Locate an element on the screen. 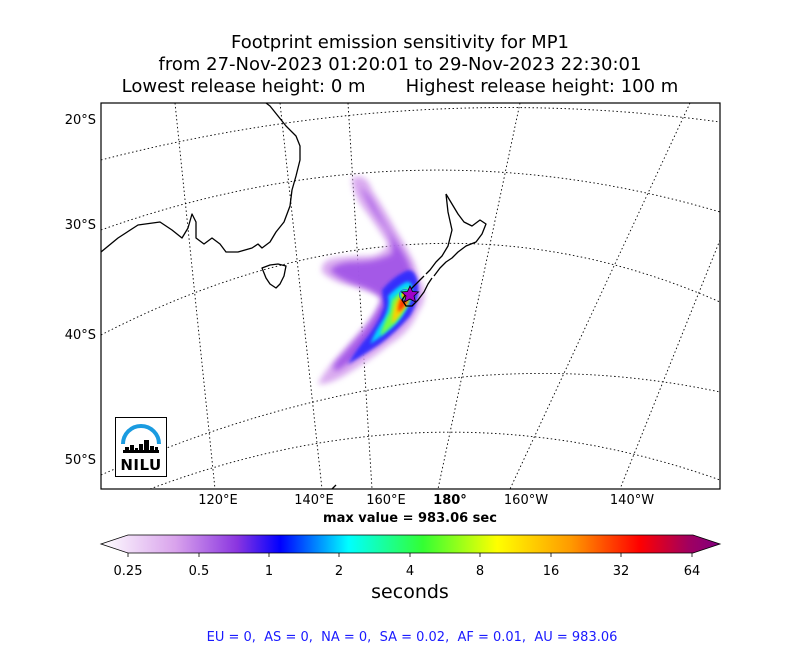 The image size is (800, 650). colorbar-unit-label: seconds is located at coordinates (410, 592).